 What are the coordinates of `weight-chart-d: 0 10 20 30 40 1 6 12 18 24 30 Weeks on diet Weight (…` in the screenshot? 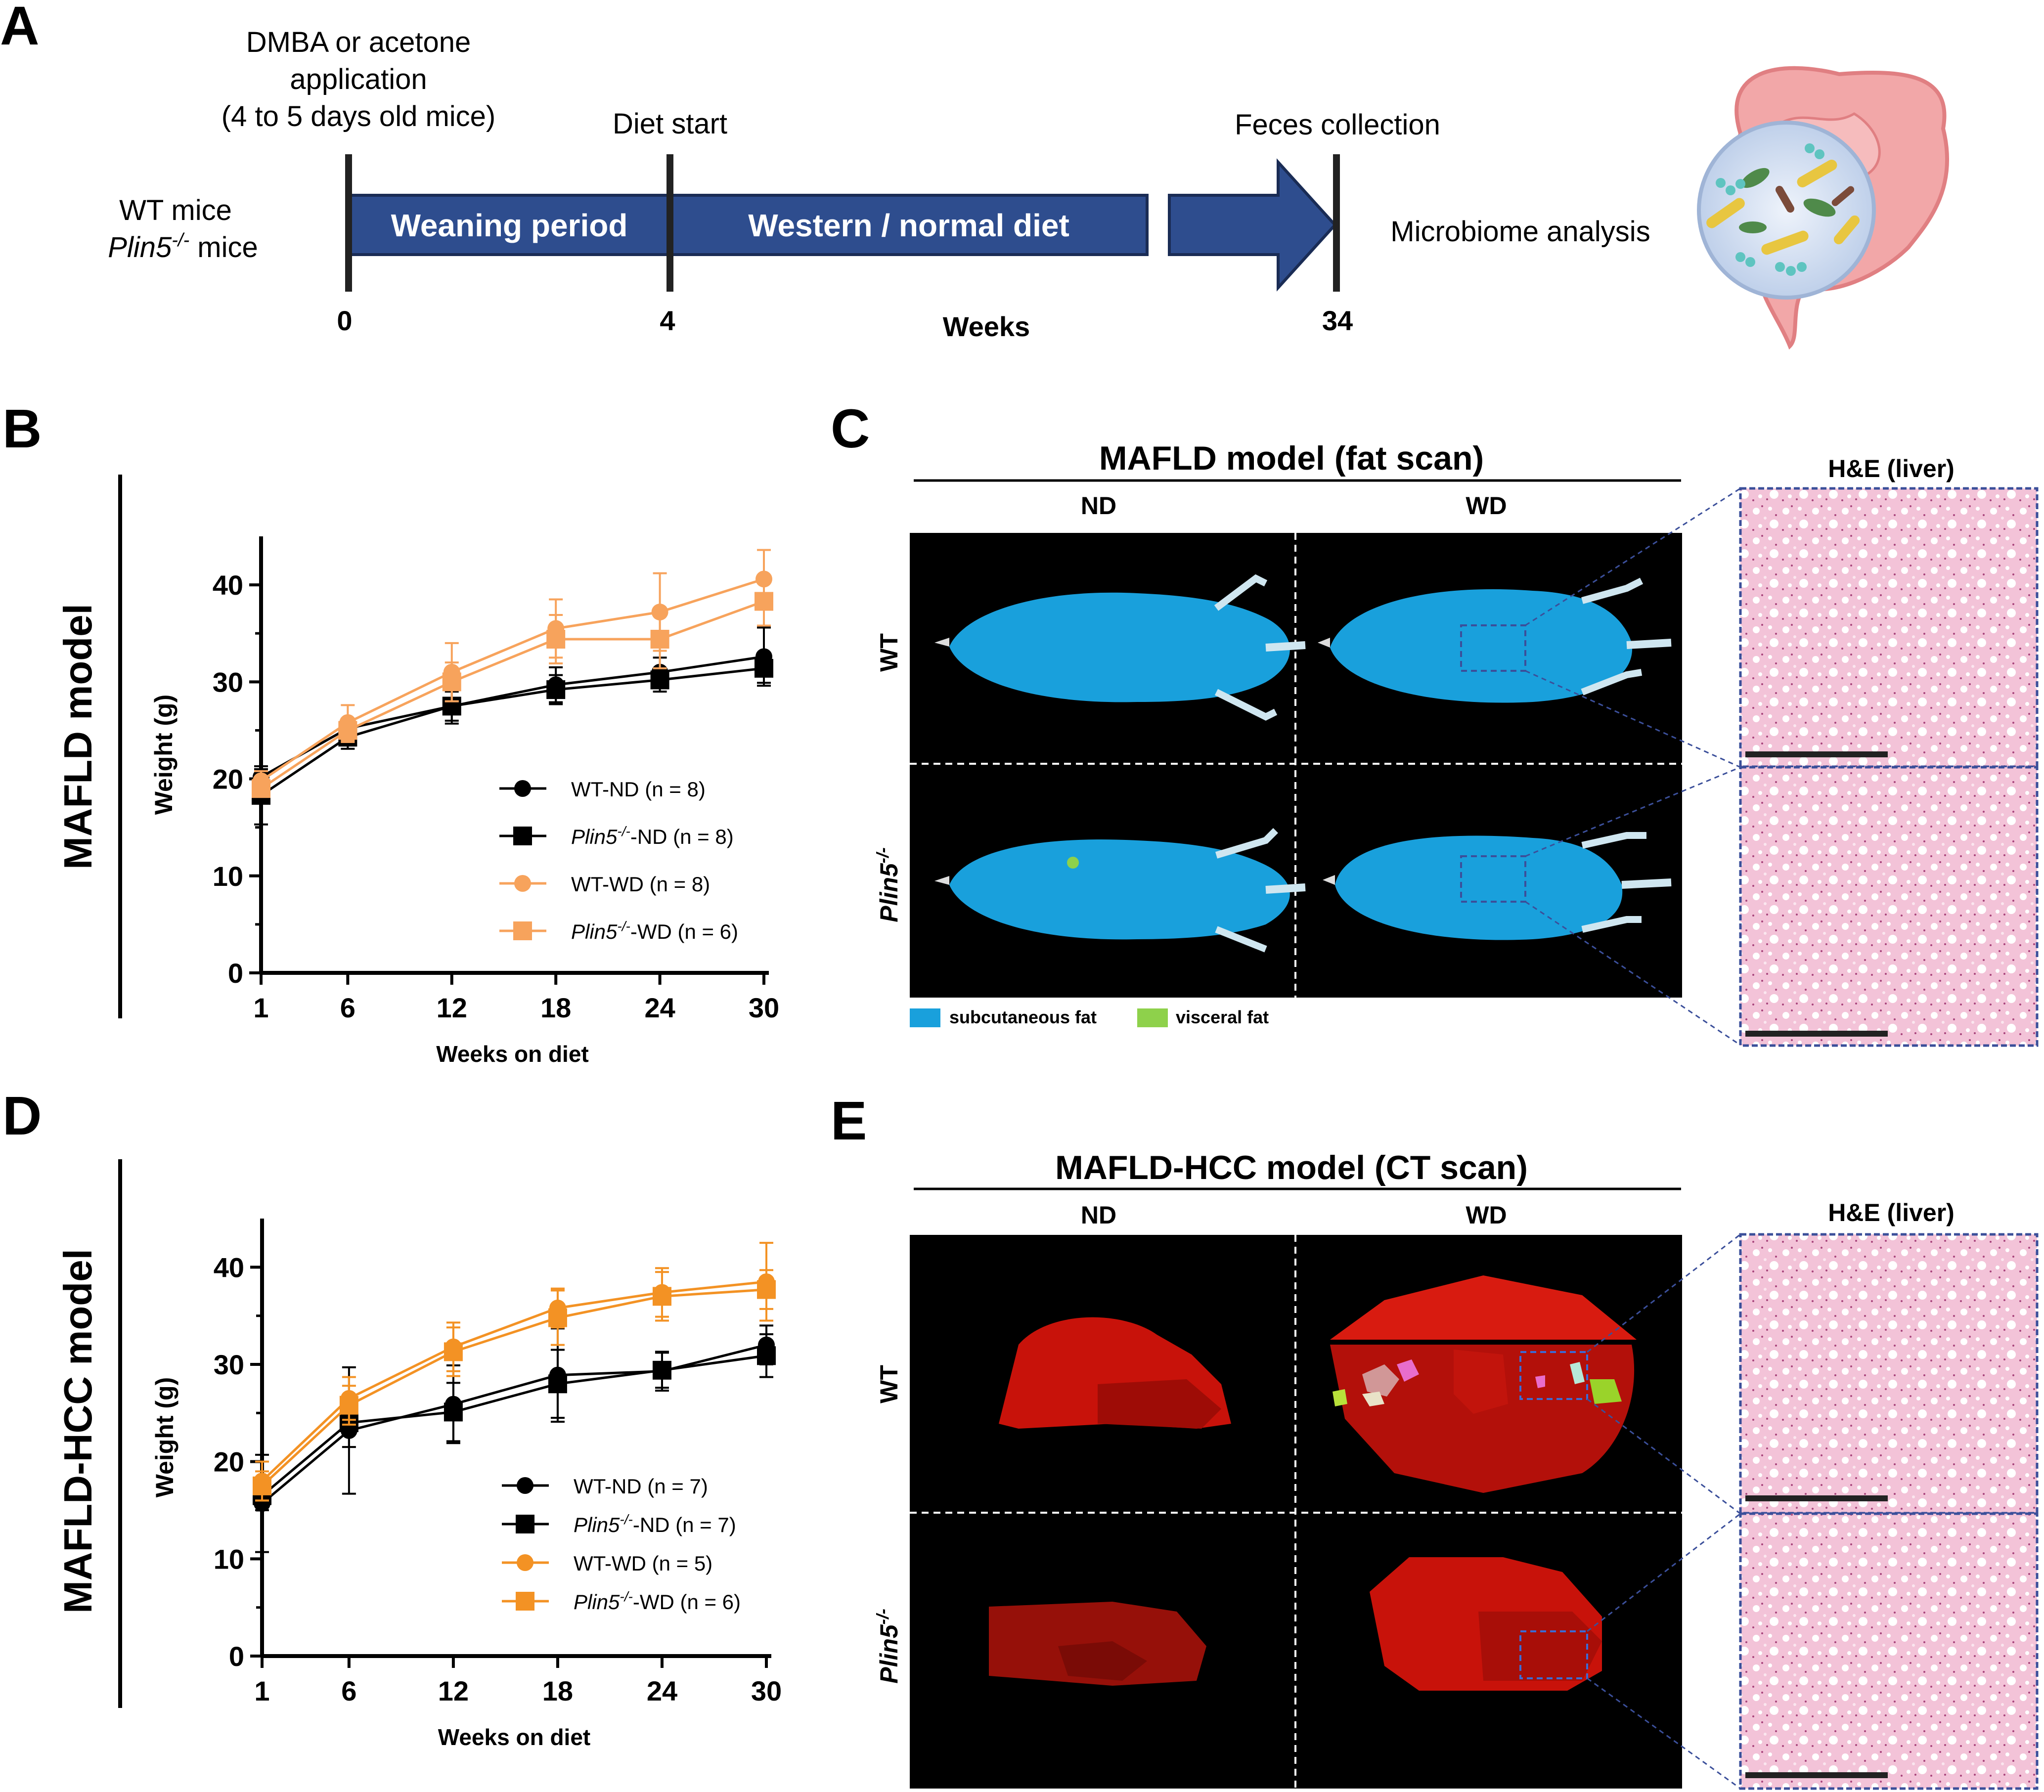 It's located at (466, 1485).